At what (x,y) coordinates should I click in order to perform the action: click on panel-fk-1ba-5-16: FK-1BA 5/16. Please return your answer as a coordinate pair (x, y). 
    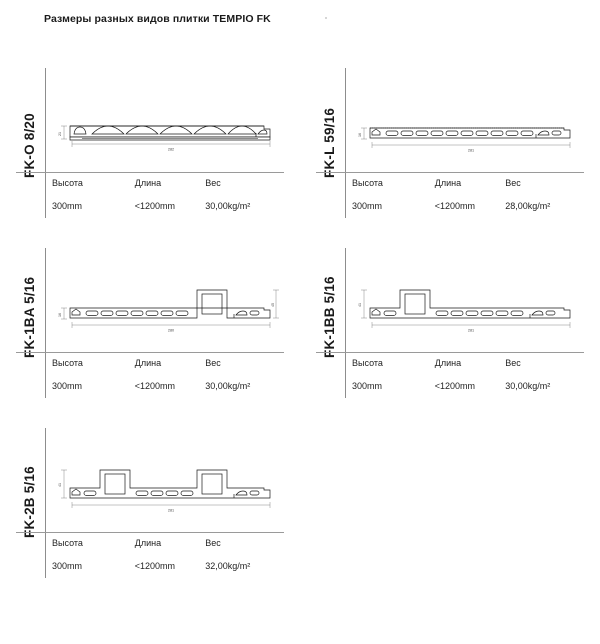
    Looking at the image, I should click on (150, 330).